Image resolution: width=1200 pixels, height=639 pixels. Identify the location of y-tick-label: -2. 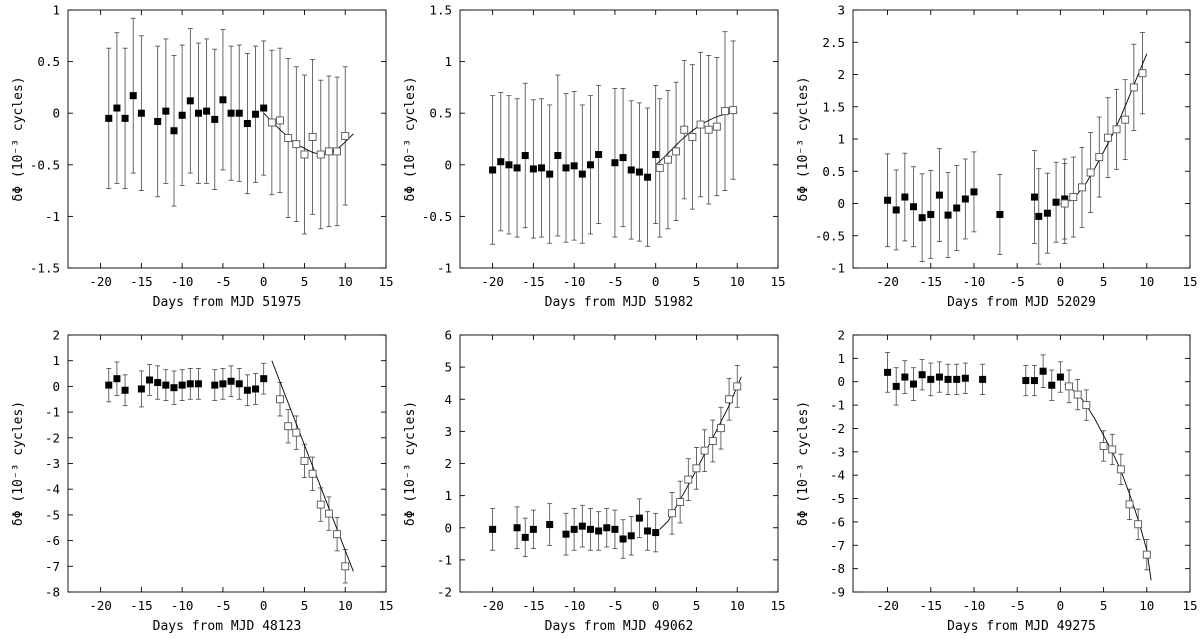
(52, 437).